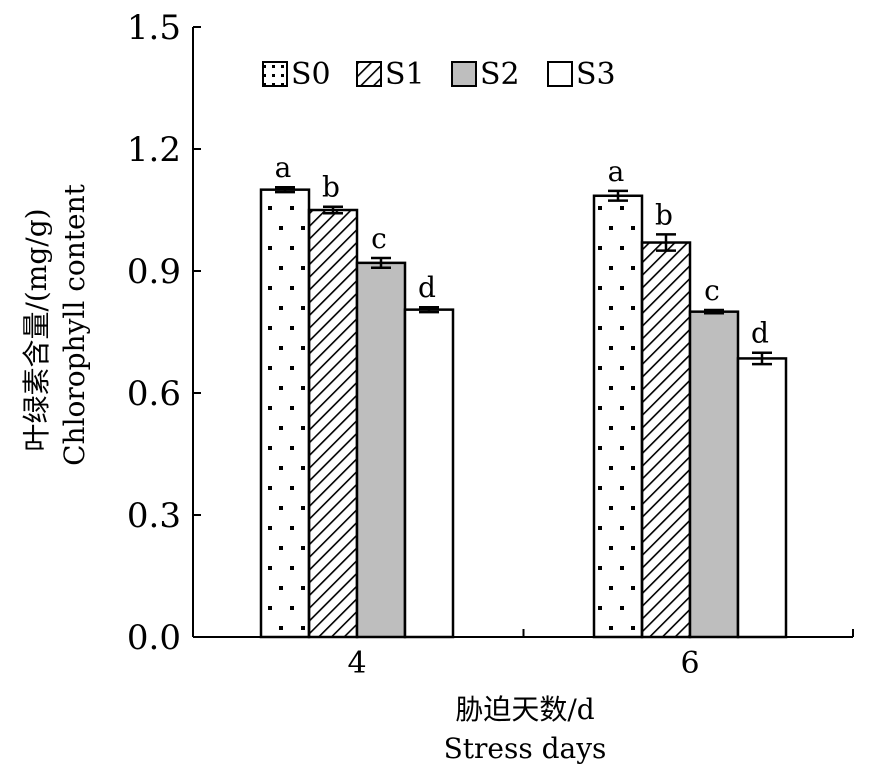 This screenshot has width=872, height=782. Describe the element at coordinates (154, 516) in the screenshot. I see `y-tick-label: 0.3` at that location.